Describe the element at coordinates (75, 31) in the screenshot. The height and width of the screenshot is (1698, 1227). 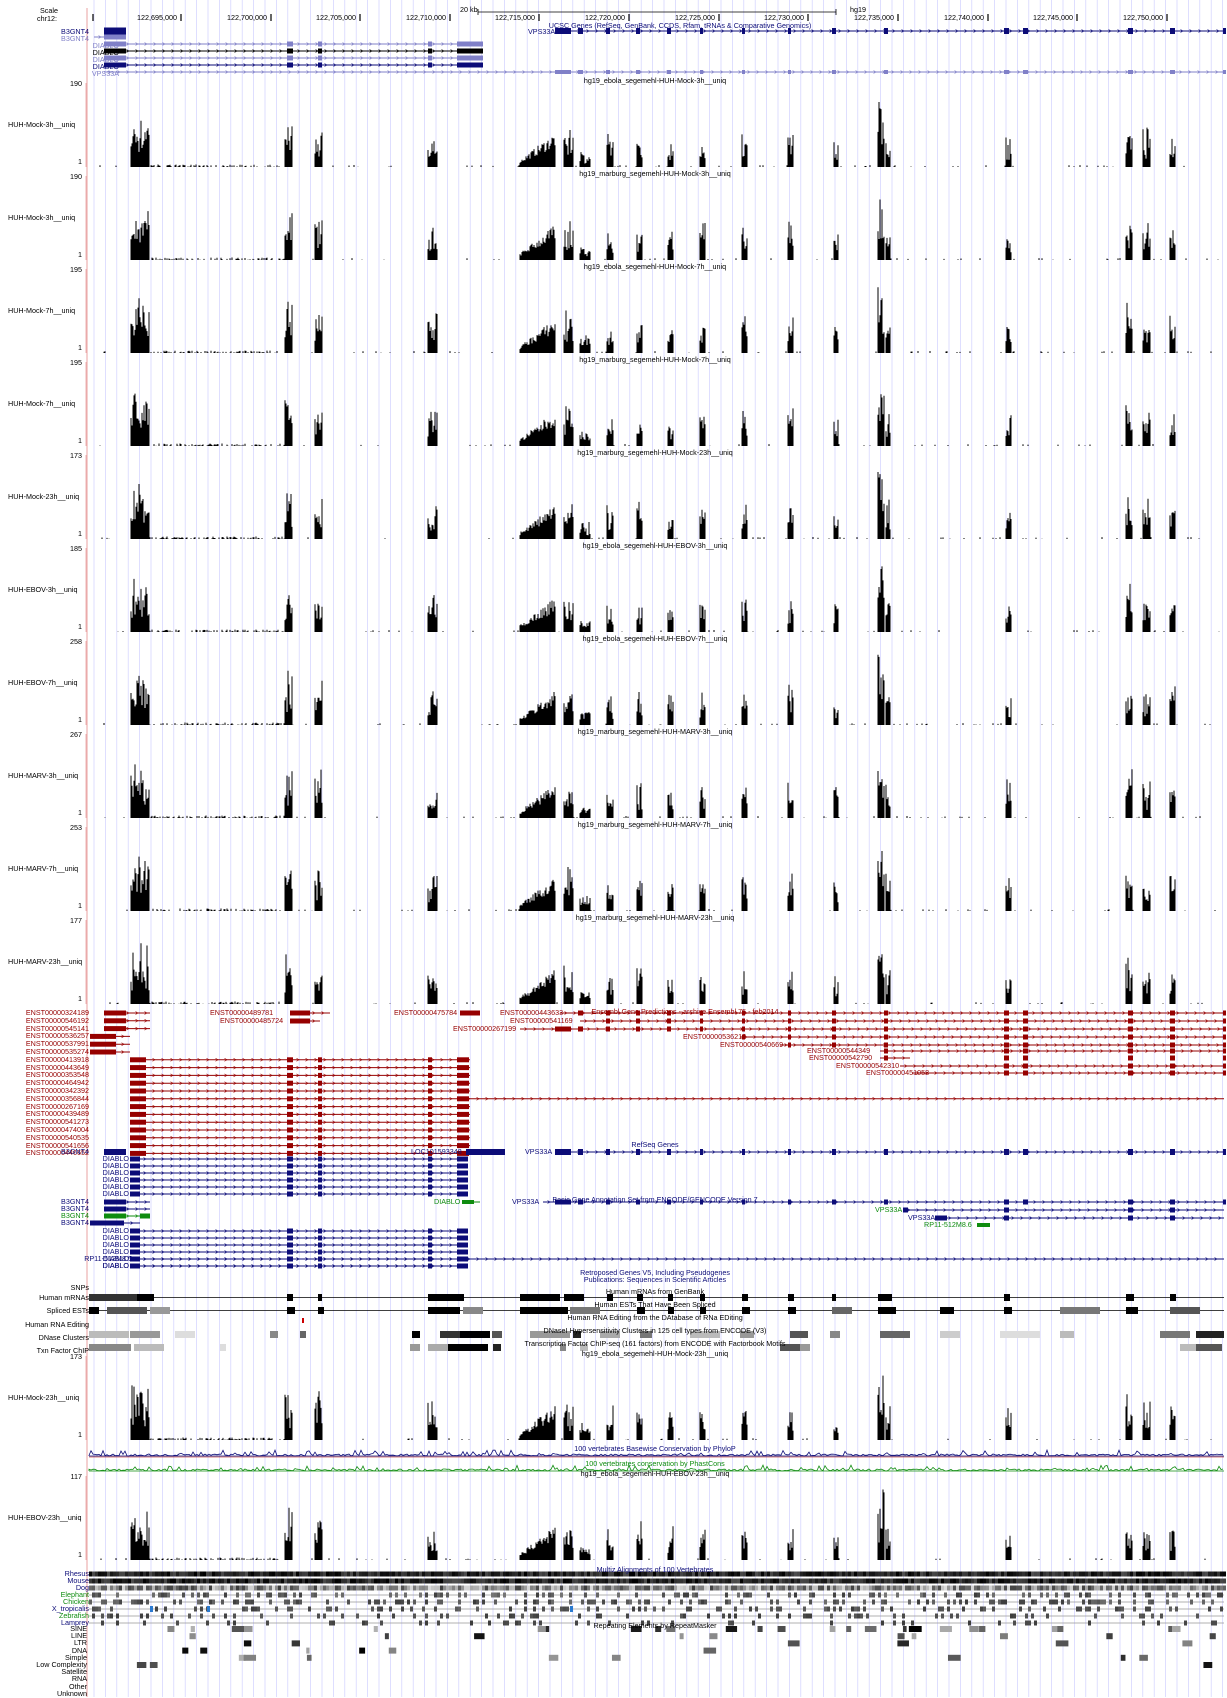
I see `gene-label-b3gnt4: B3GNT4` at that location.